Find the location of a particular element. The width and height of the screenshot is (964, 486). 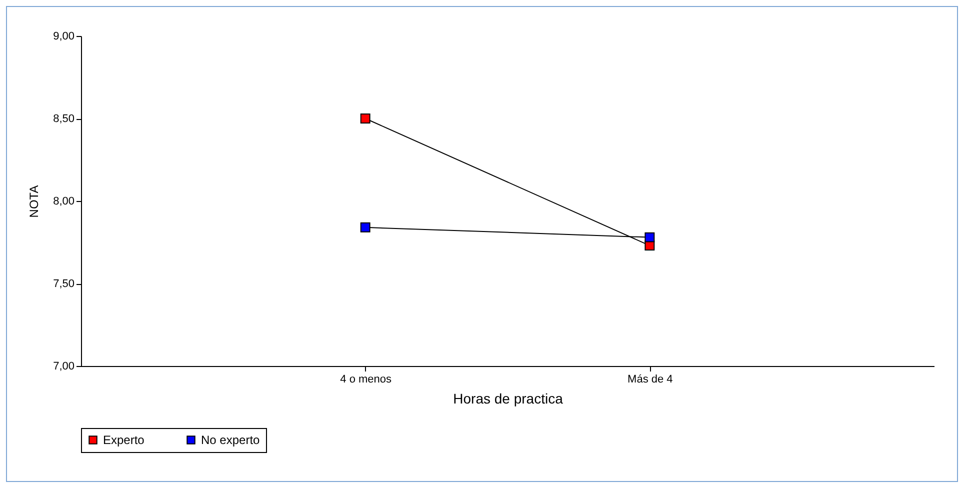

y-tick-label: 8,00 is located at coordinates (63, 202).